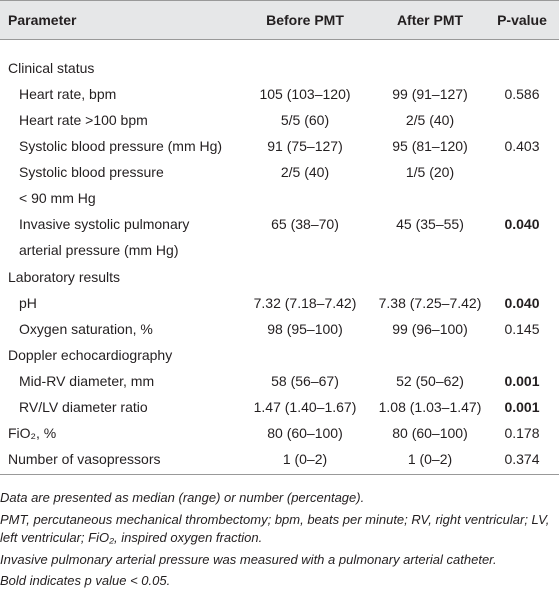  I want to click on header-band, so click(279, 20).